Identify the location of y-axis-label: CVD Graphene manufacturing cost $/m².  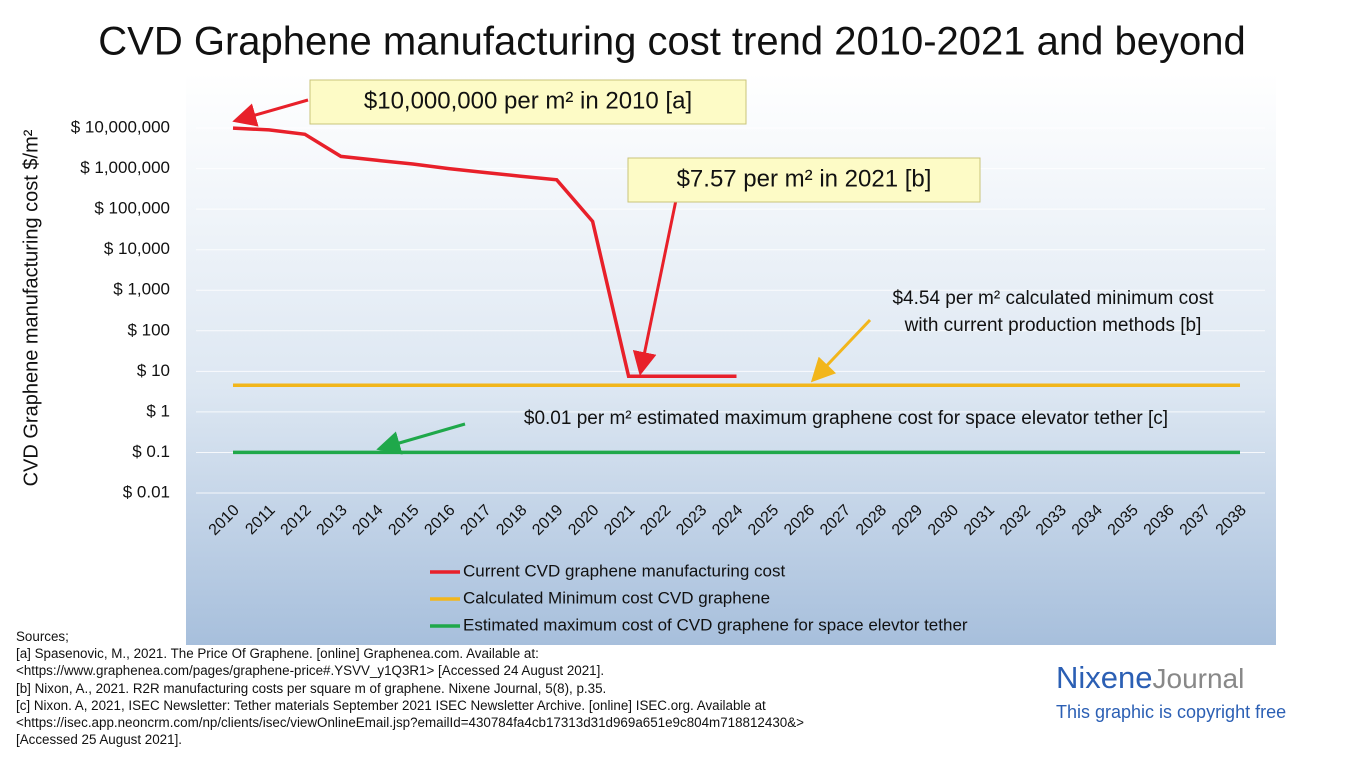
(31, 307).